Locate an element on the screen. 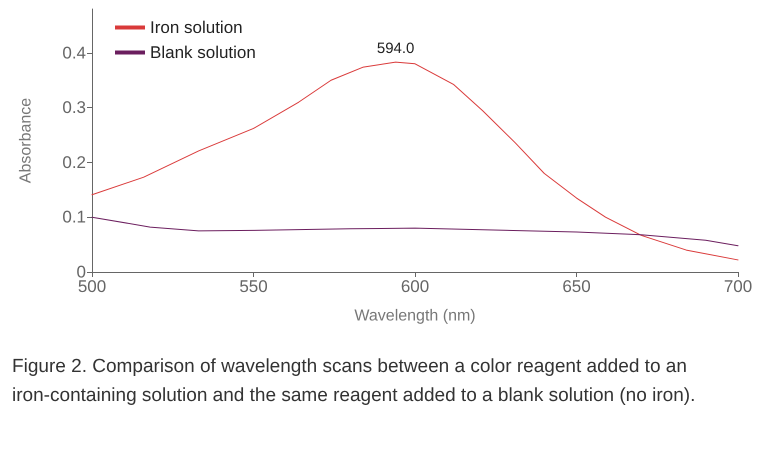  line-series is located at coordinates (415, 231).